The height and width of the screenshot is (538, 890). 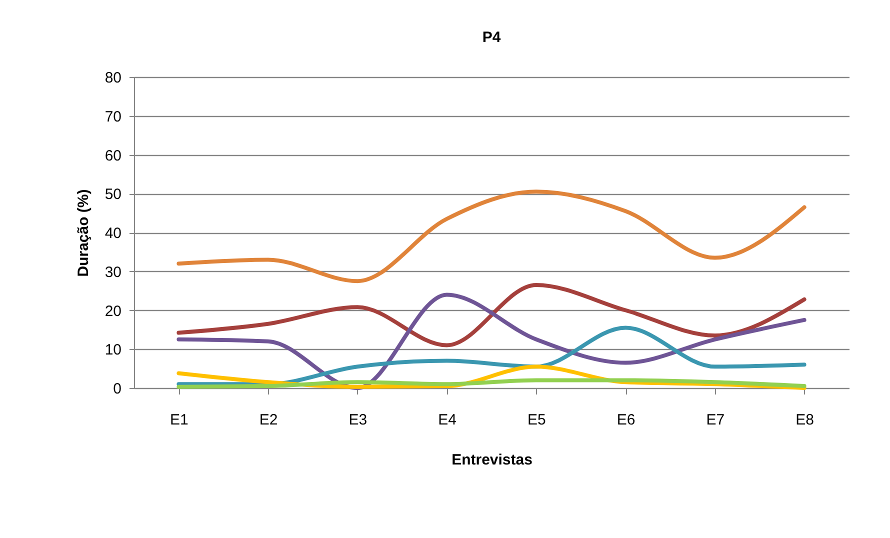 What do you see at coordinates (113, 350) in the screenshot?
I see `y-tick-label: 10` at bounding box center [113, 350].